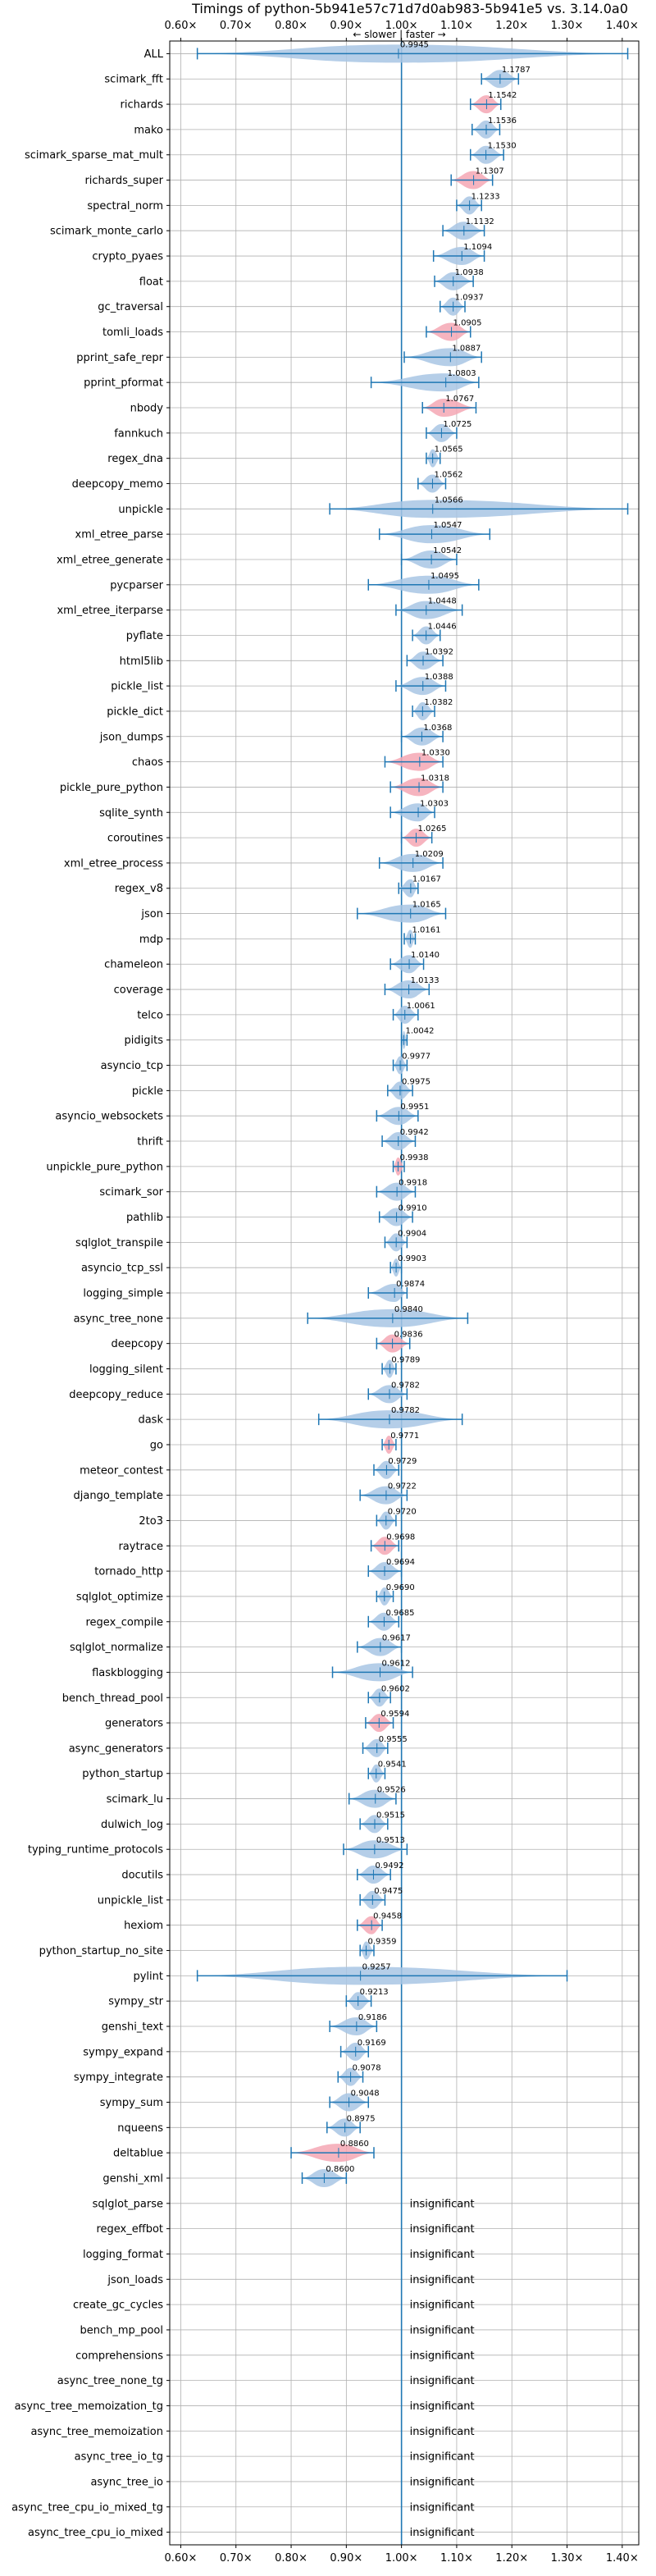  I want to click on x-tick-label-bottom: 1.00×, so click(401, 2558).